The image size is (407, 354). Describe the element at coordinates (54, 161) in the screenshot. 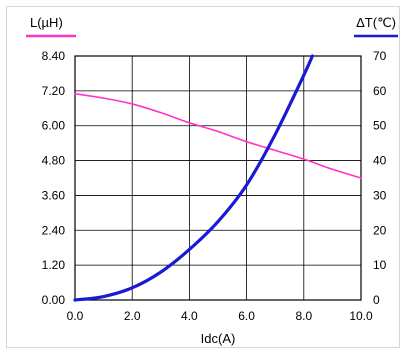

I see `left-tick-label: 4.80` at that location.